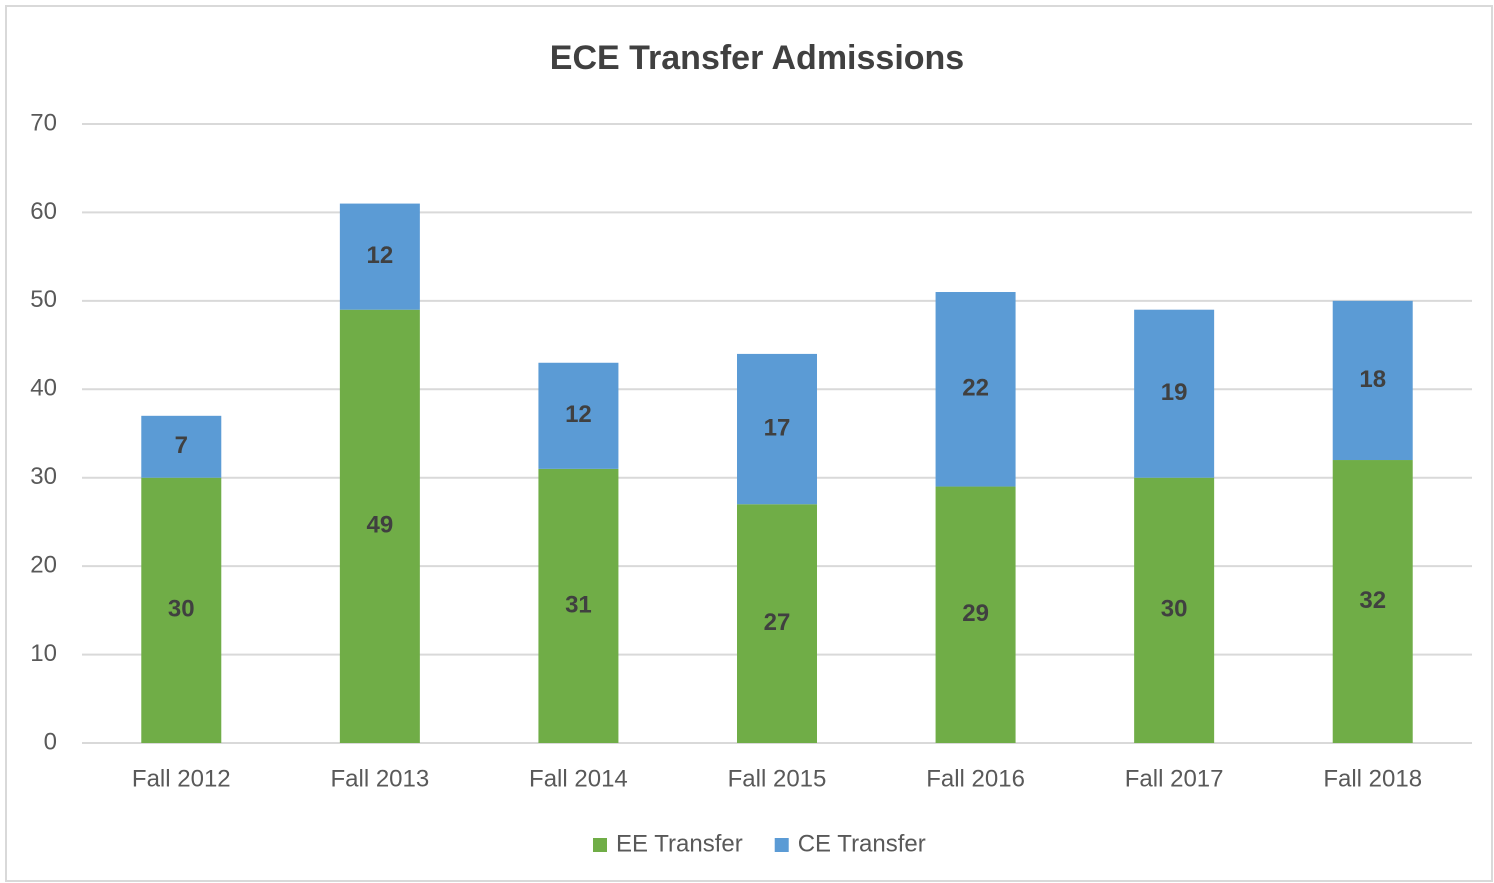 This screenshot has width=1494, height=883. What do you see at coordinates (777, 778) in the screenshot?
I see `x-tick-label: Fall 2015` at bounding box center [777, 778].